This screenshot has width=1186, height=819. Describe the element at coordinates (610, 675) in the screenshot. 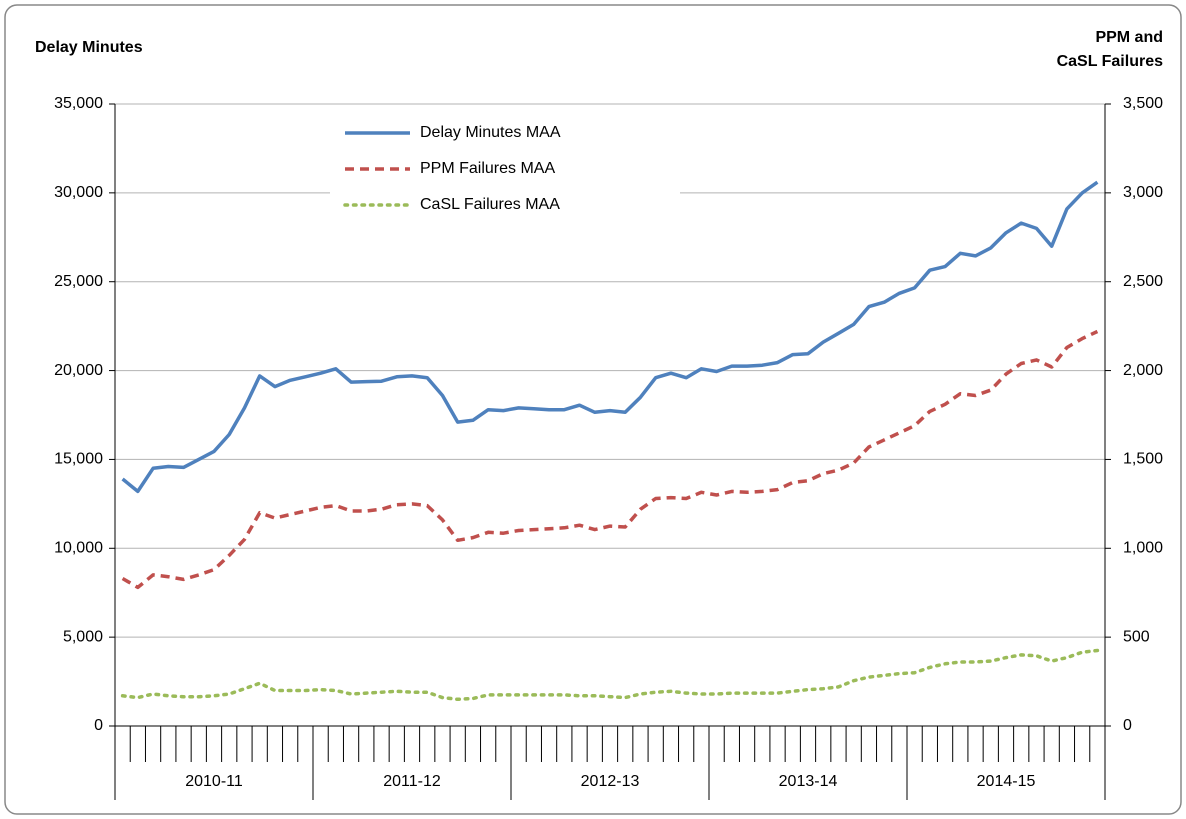

I see `series-line` at that location.